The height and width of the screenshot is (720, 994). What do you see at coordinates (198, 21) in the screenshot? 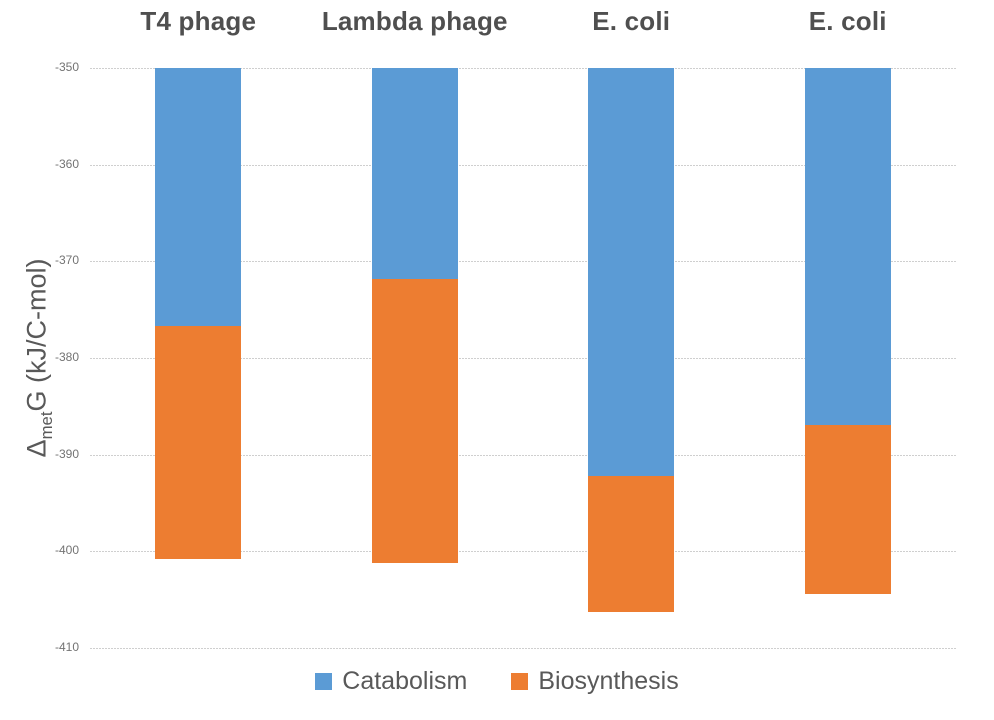
I see `column-header-0: T4 phage` at bounding box center [198, 21].